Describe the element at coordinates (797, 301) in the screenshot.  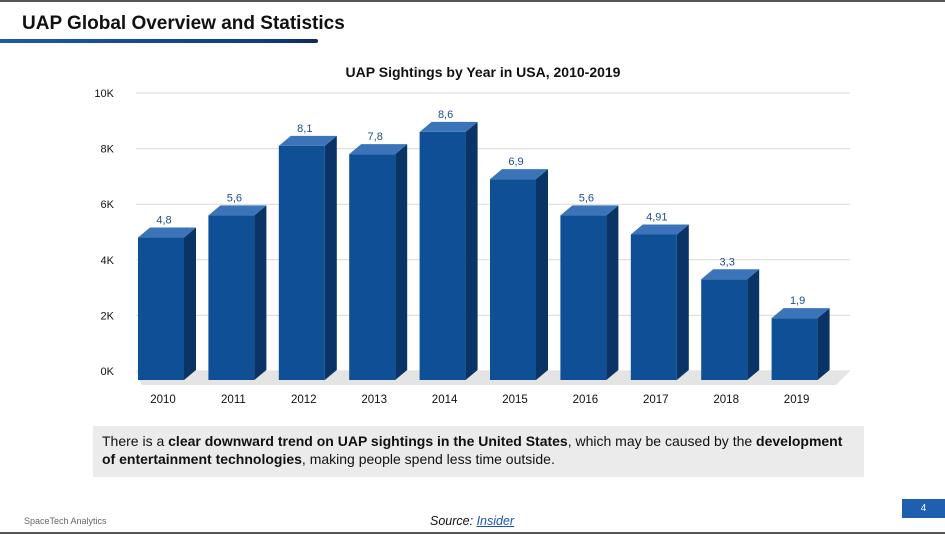
I see `data-label: 1,9` at that location.